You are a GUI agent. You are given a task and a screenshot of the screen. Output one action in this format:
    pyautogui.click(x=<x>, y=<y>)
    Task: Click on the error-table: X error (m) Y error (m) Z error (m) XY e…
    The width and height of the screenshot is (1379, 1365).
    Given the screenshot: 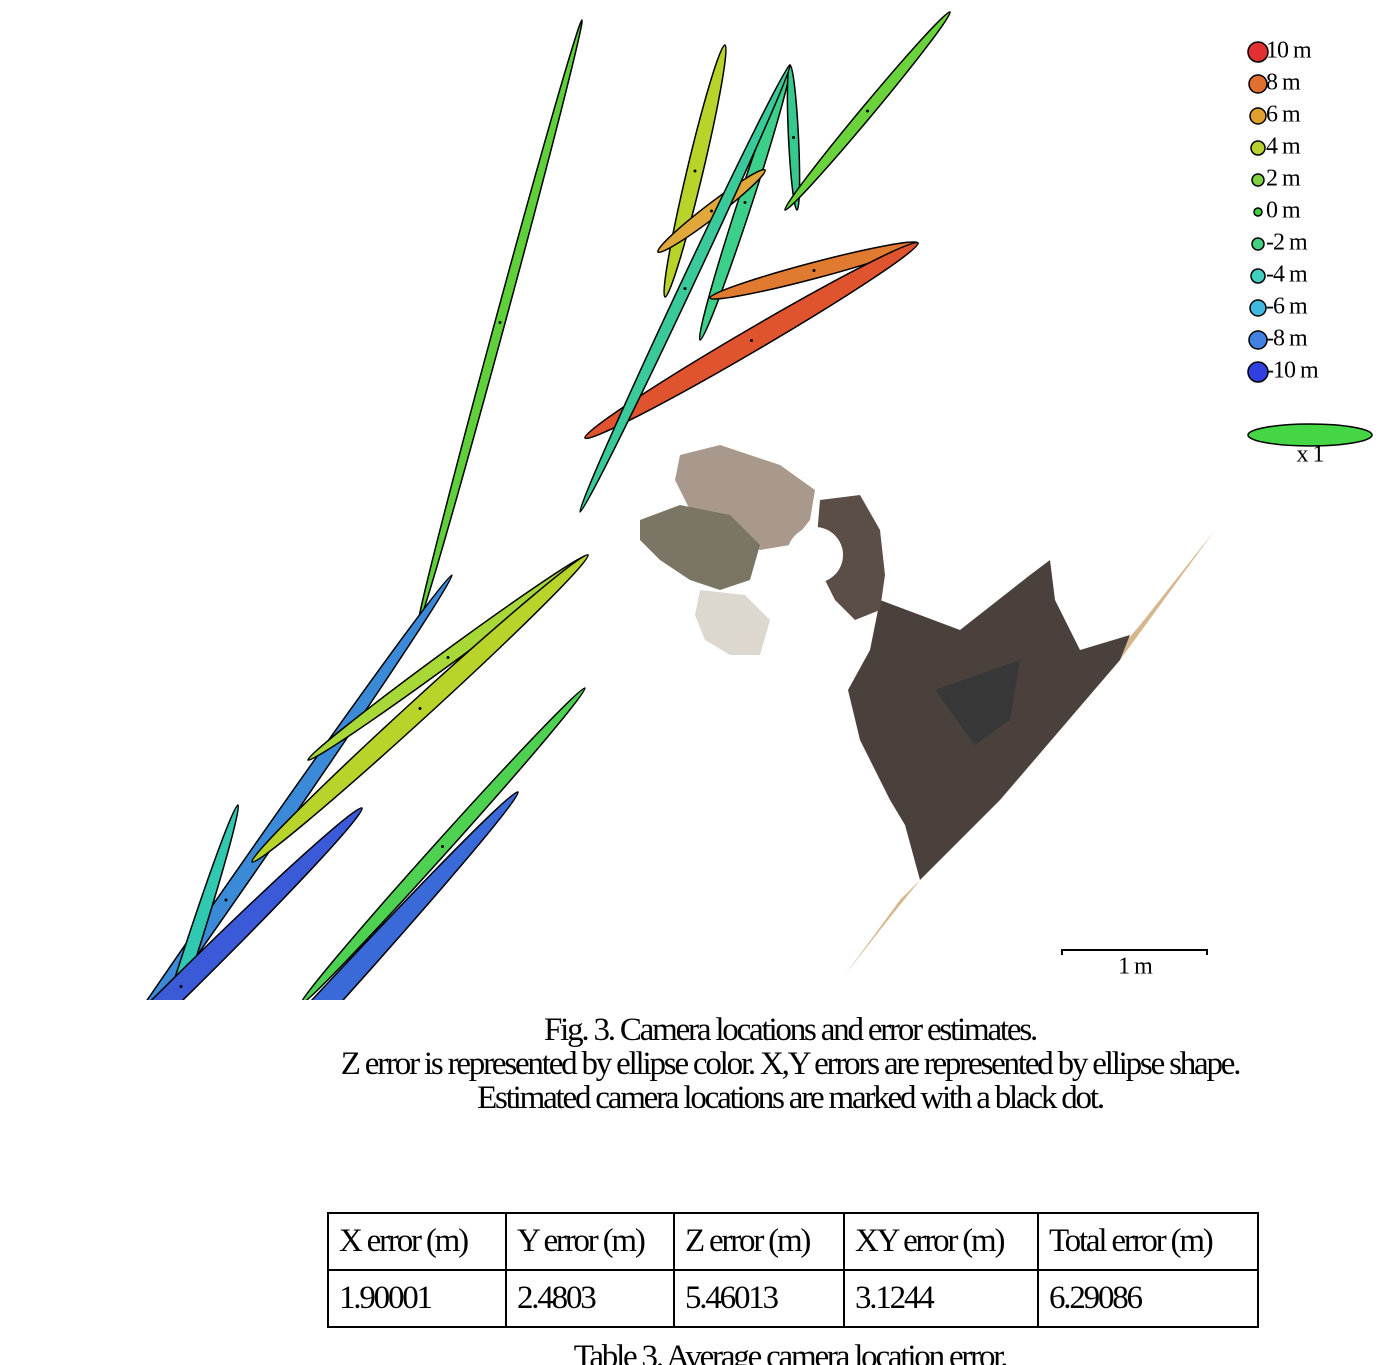 What is the action you would take?
    pyautogui.click(x=793, y=1270)
    